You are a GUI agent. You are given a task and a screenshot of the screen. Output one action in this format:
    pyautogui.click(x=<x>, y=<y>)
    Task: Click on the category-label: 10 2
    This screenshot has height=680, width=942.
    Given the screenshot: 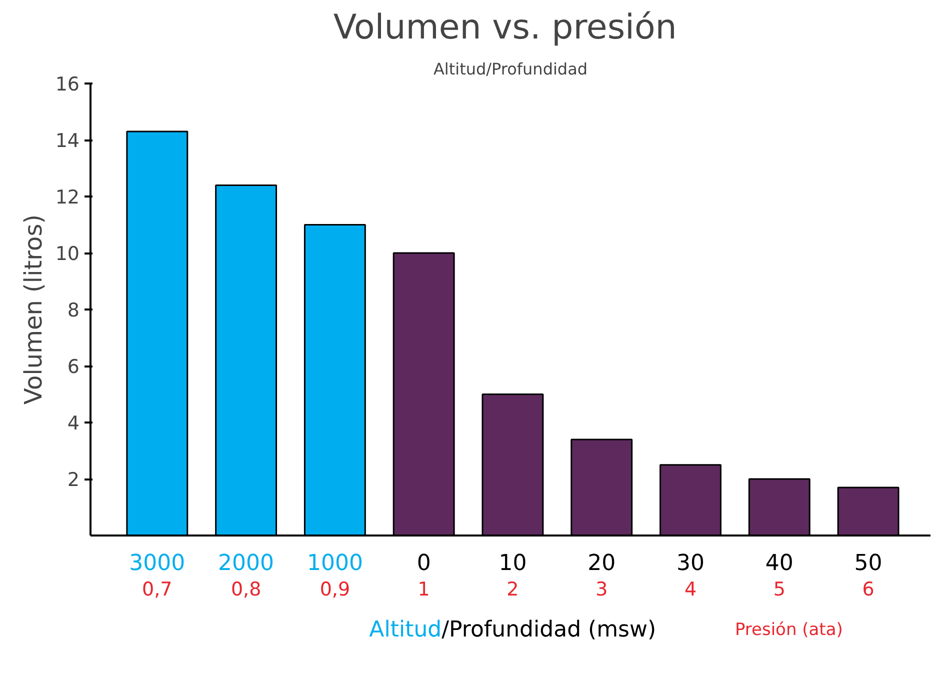 What is the action you would take?
    pyautogui.click(x=512, y=575)
    